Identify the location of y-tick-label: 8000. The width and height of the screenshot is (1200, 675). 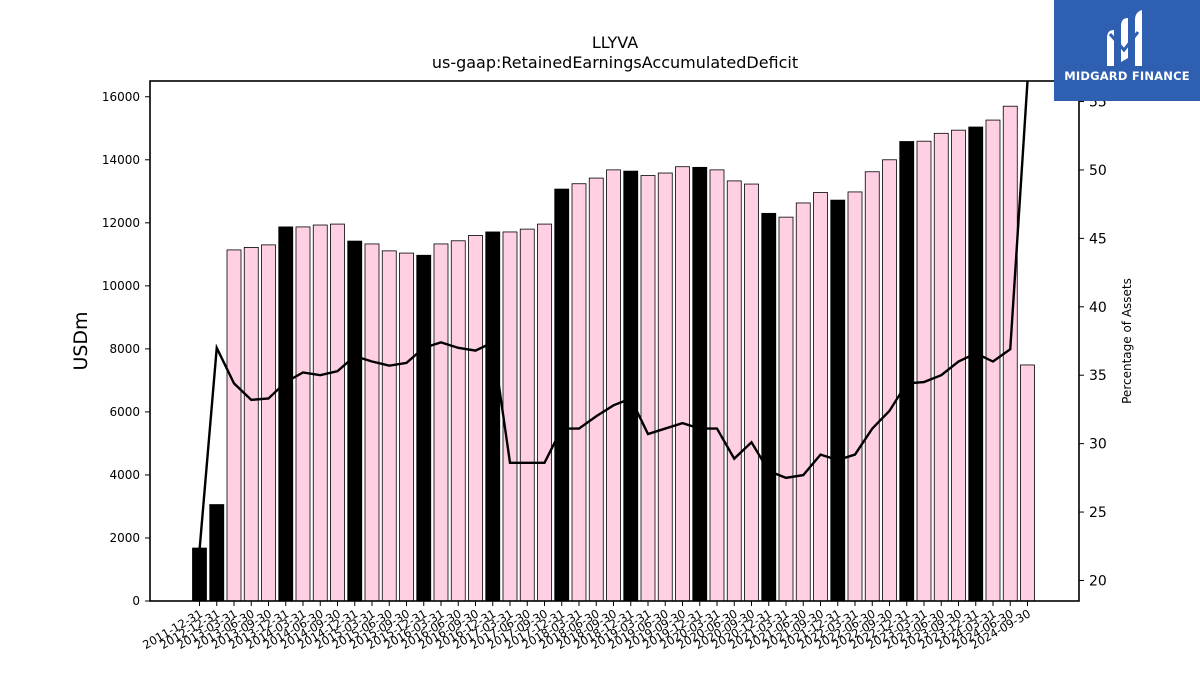
(124, 349).